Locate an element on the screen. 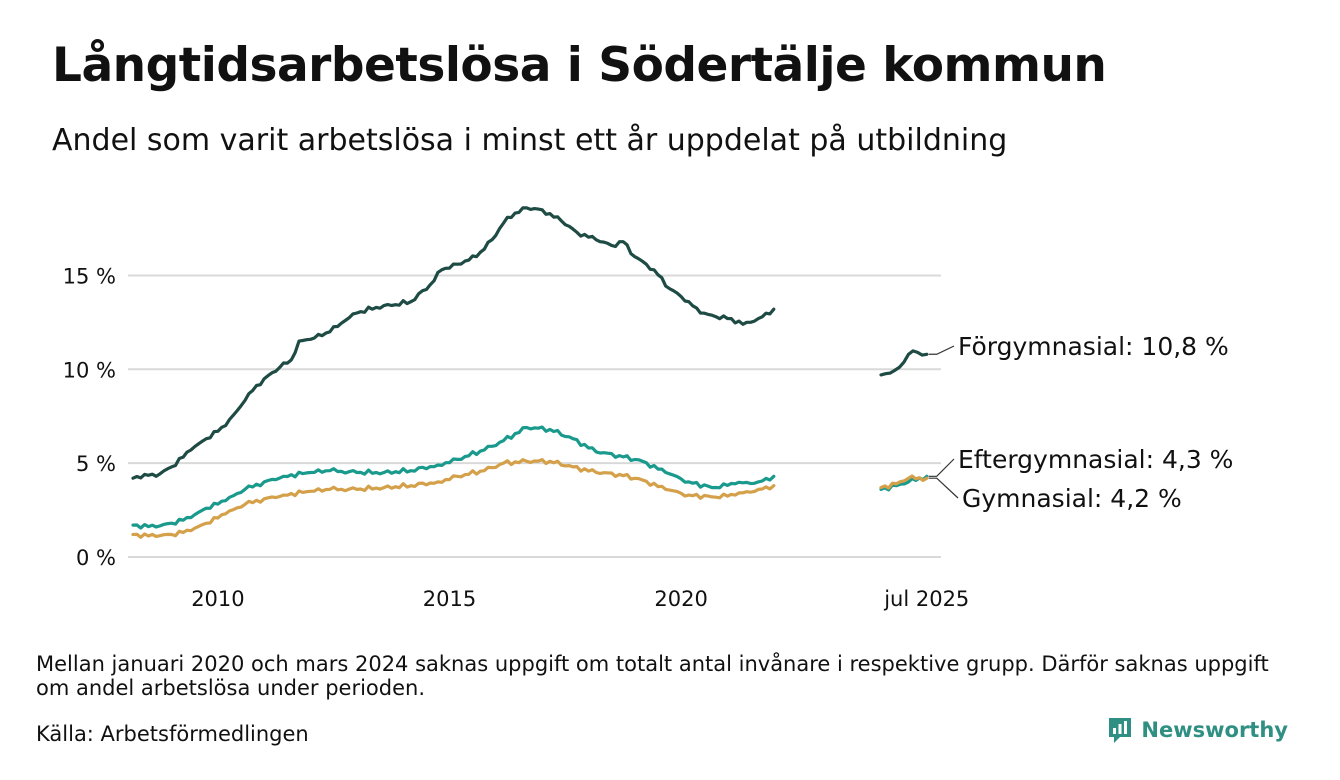 This screenshot has width=1340, height=780. series-line-gymnasial is located at coordinates (453, 498).